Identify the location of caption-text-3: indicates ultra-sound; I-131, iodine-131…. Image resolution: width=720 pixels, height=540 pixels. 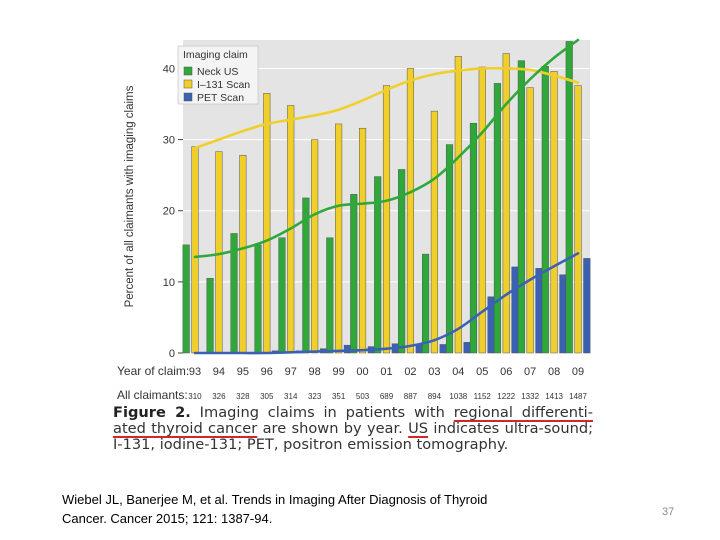
(353, 436).